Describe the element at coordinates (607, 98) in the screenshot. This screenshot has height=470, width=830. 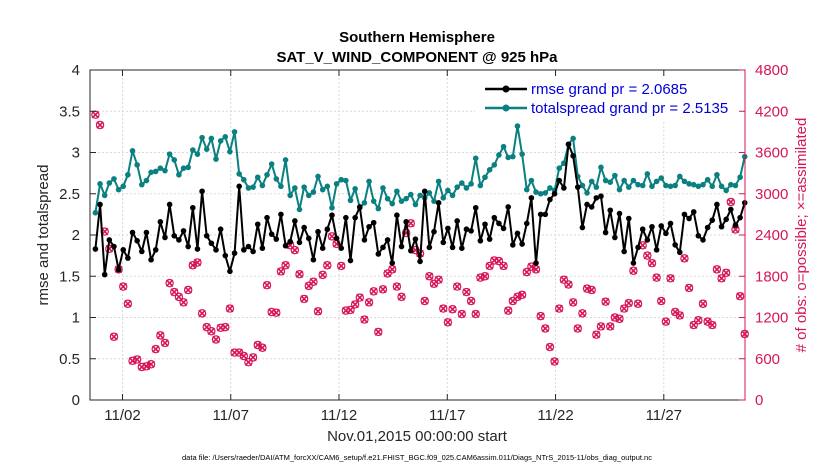
I see `legend-box` at that location.